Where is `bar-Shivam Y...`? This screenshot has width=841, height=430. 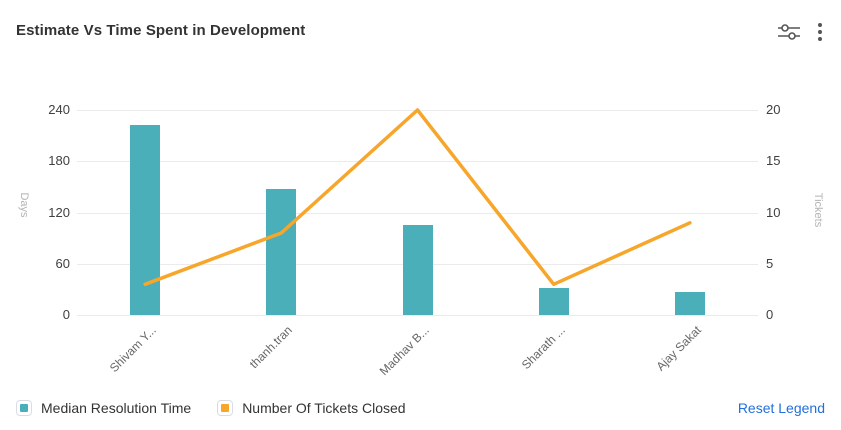
bar-Shivam Y... is located at coordinates (145, 220).